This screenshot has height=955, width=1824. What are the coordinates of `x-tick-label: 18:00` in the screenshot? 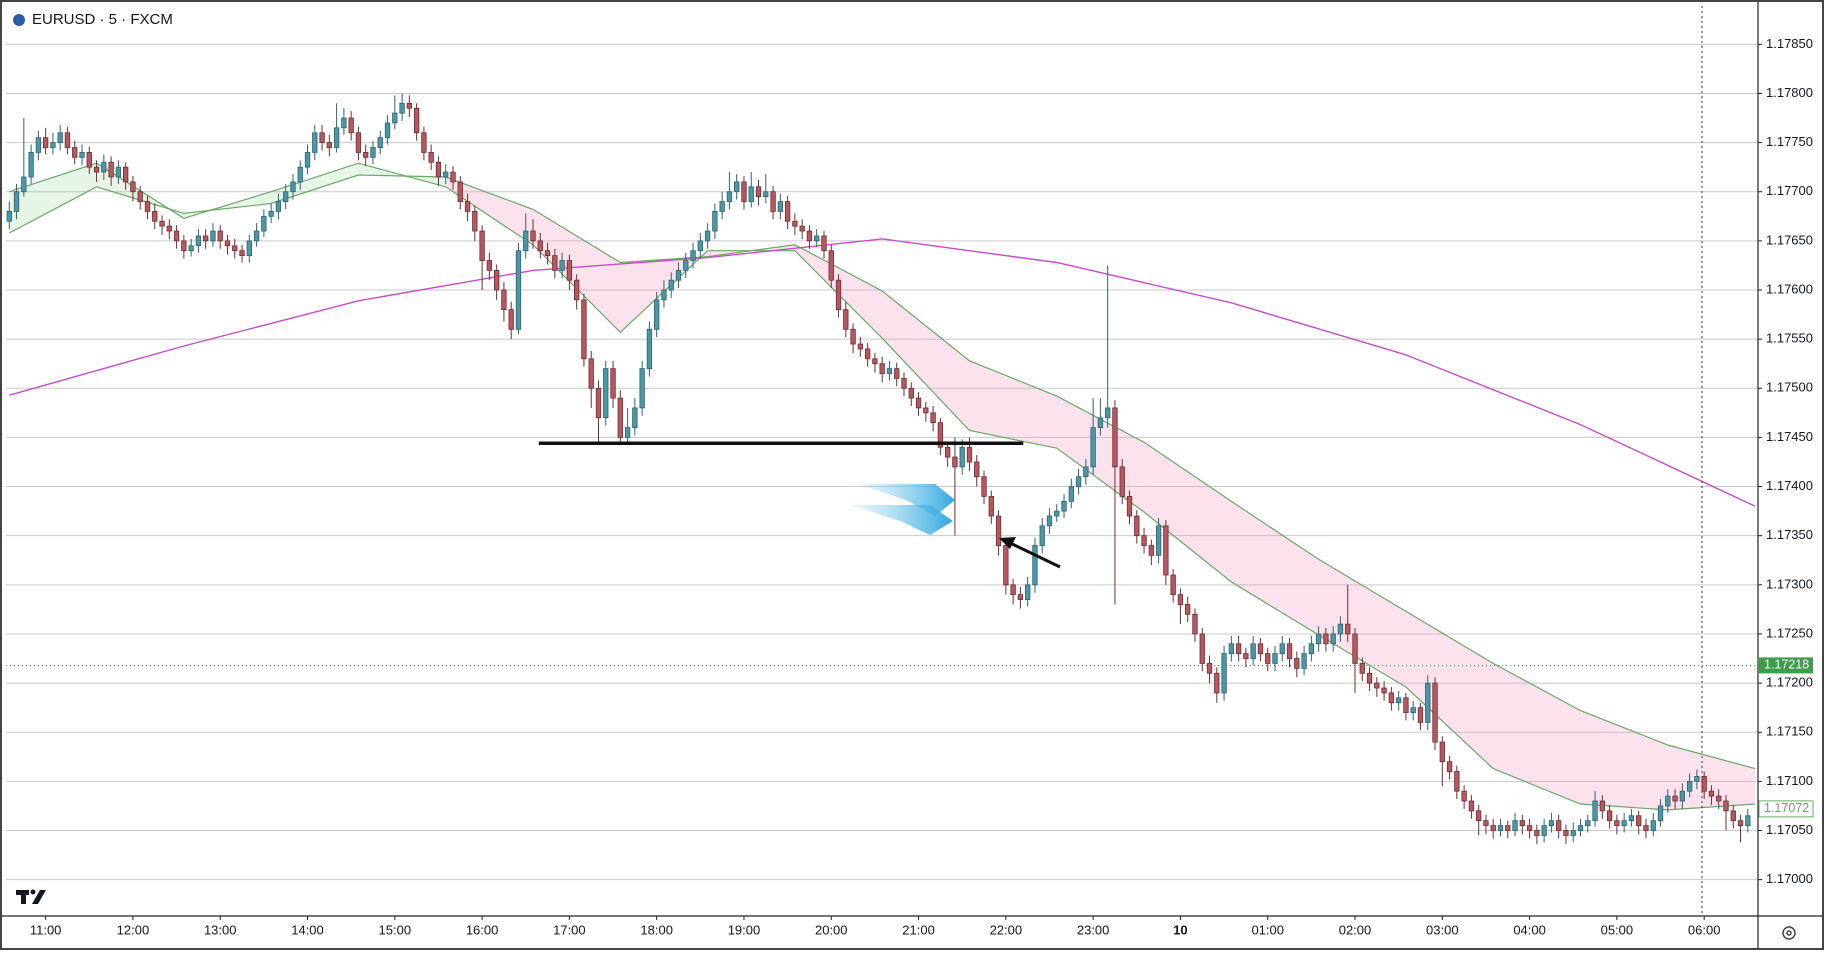 It's located at (656, 929).